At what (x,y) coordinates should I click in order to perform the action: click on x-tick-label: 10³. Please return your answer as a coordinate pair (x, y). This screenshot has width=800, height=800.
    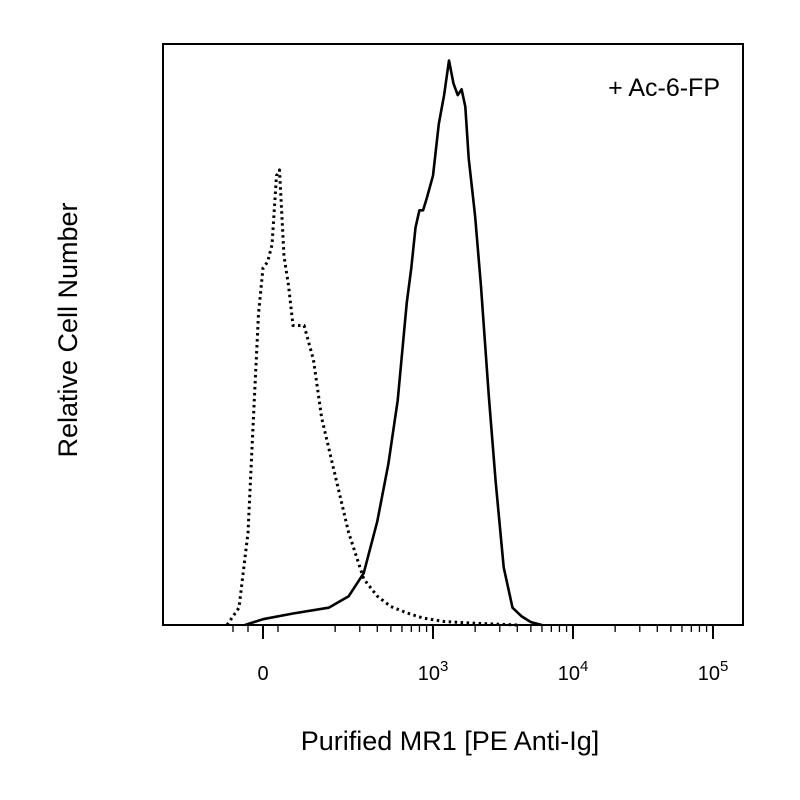
    Looking at the image, I should click on (433, 671).